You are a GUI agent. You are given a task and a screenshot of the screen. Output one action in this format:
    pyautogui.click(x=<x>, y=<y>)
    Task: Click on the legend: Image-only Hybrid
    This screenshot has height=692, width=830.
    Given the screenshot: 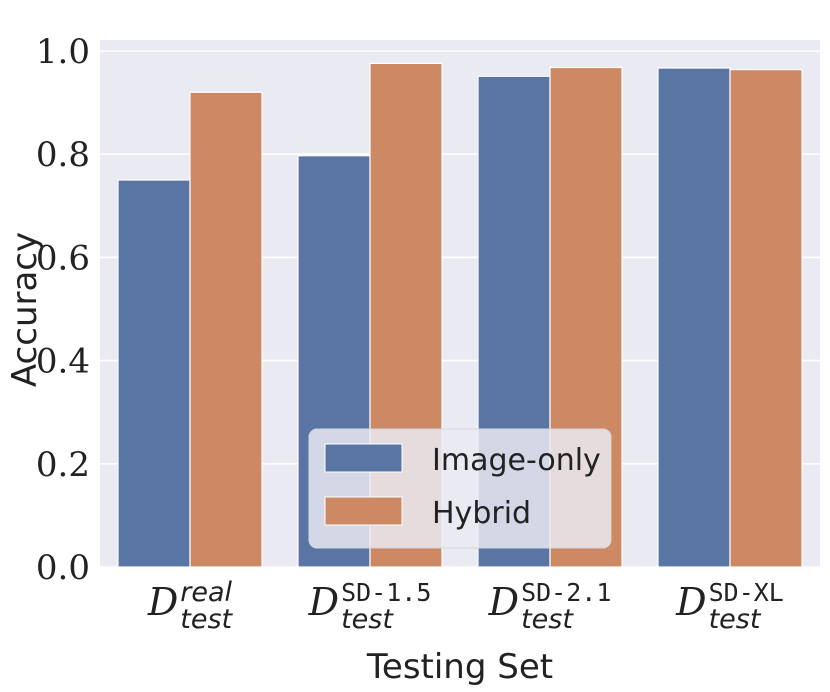 What is the action you would take?
    pyautogui.click(x=460, y=488)
    